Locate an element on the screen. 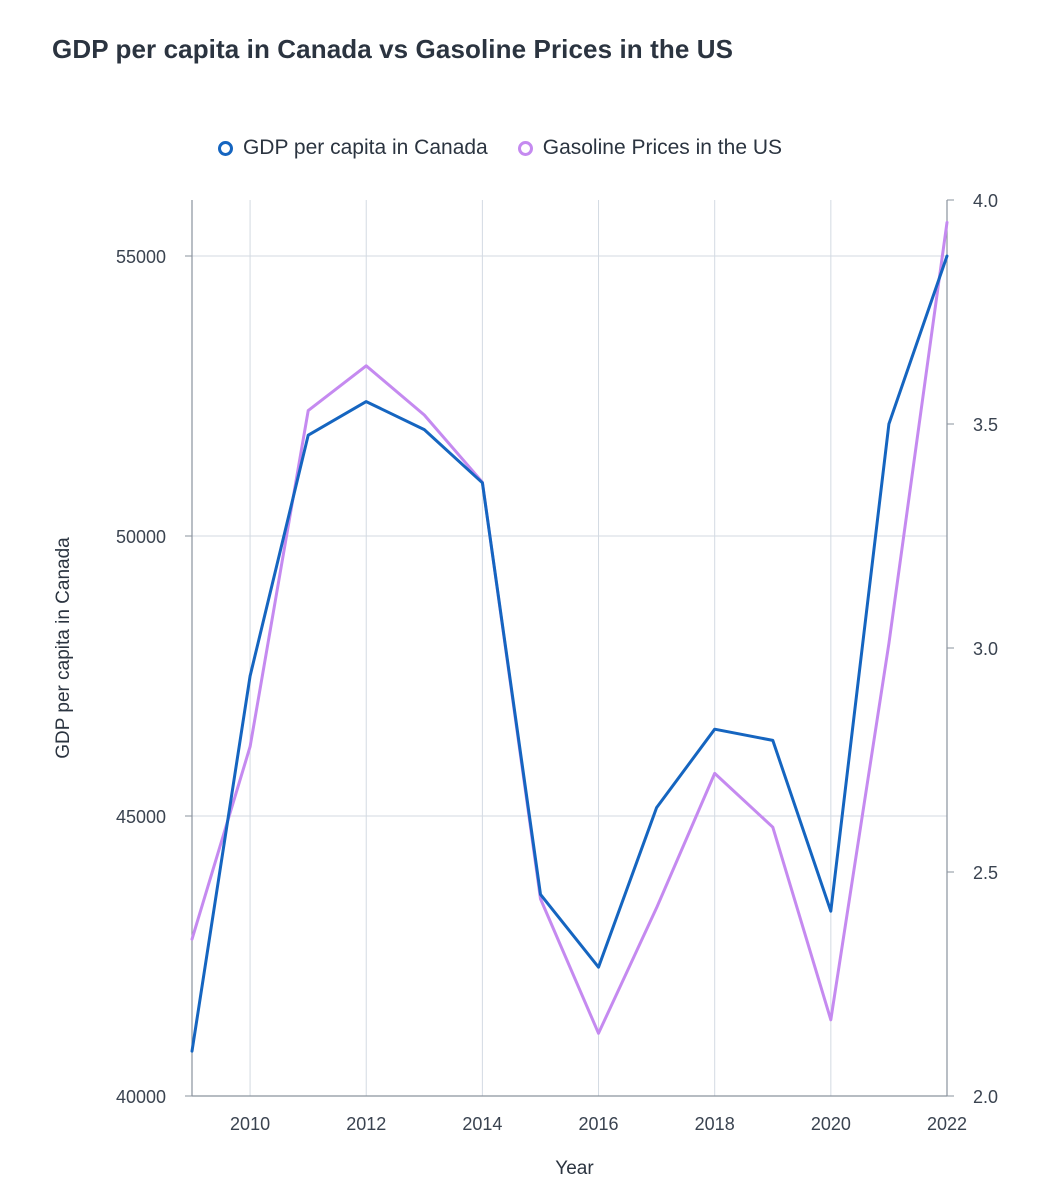 The width and height of the screenshot is (1056, 1200). legend-item-gdp: GDP per capita in Canada is located at coordinates (352, 148).